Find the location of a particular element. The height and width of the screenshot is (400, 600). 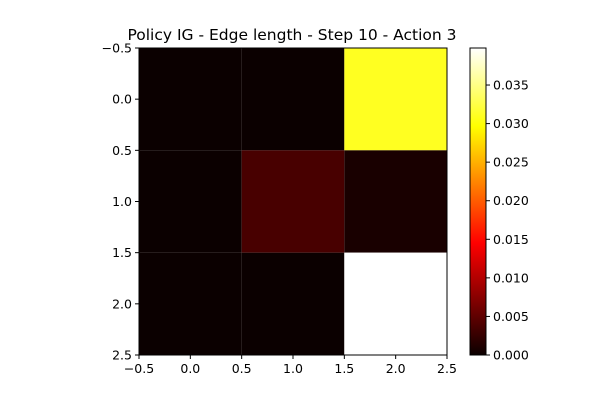

heatmap-cell-r1-c0 is located at coordinates (190, 201).